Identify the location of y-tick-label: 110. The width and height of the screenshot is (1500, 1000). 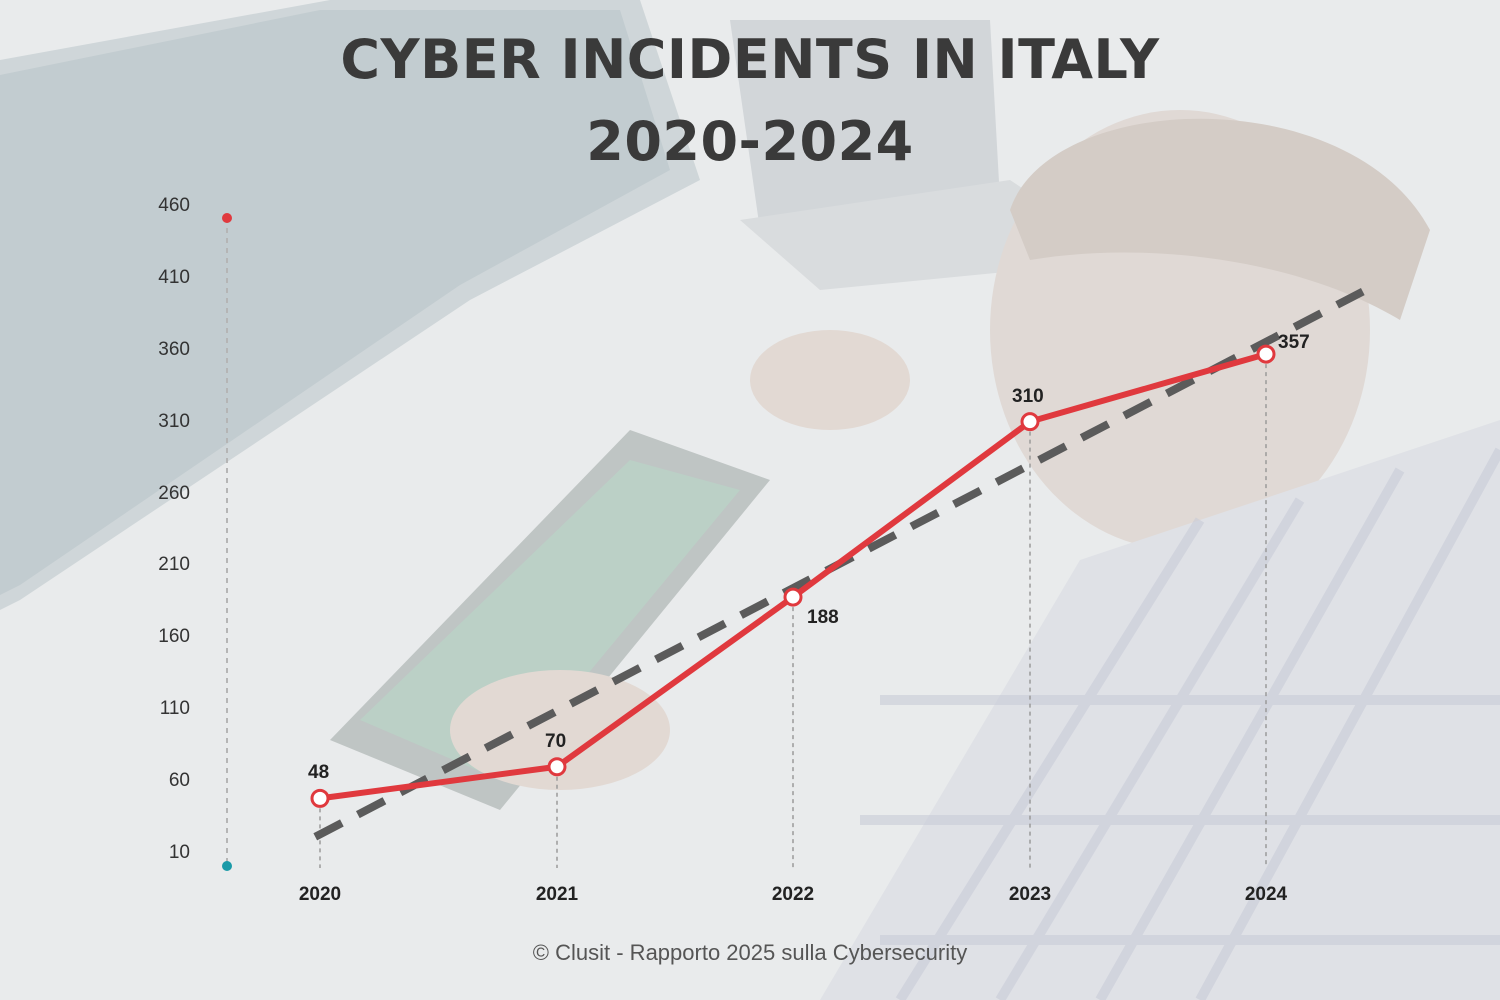
(174, 709).